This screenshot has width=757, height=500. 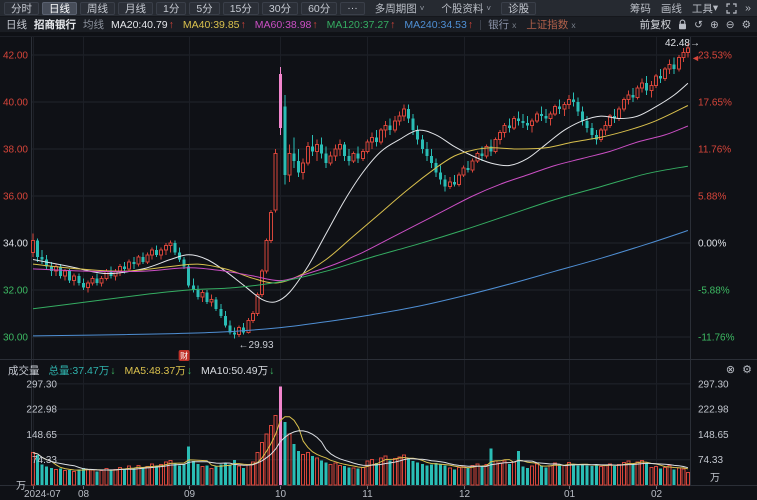 I want to click on volume-ma-line-ma5, so click(x=360, y=443).